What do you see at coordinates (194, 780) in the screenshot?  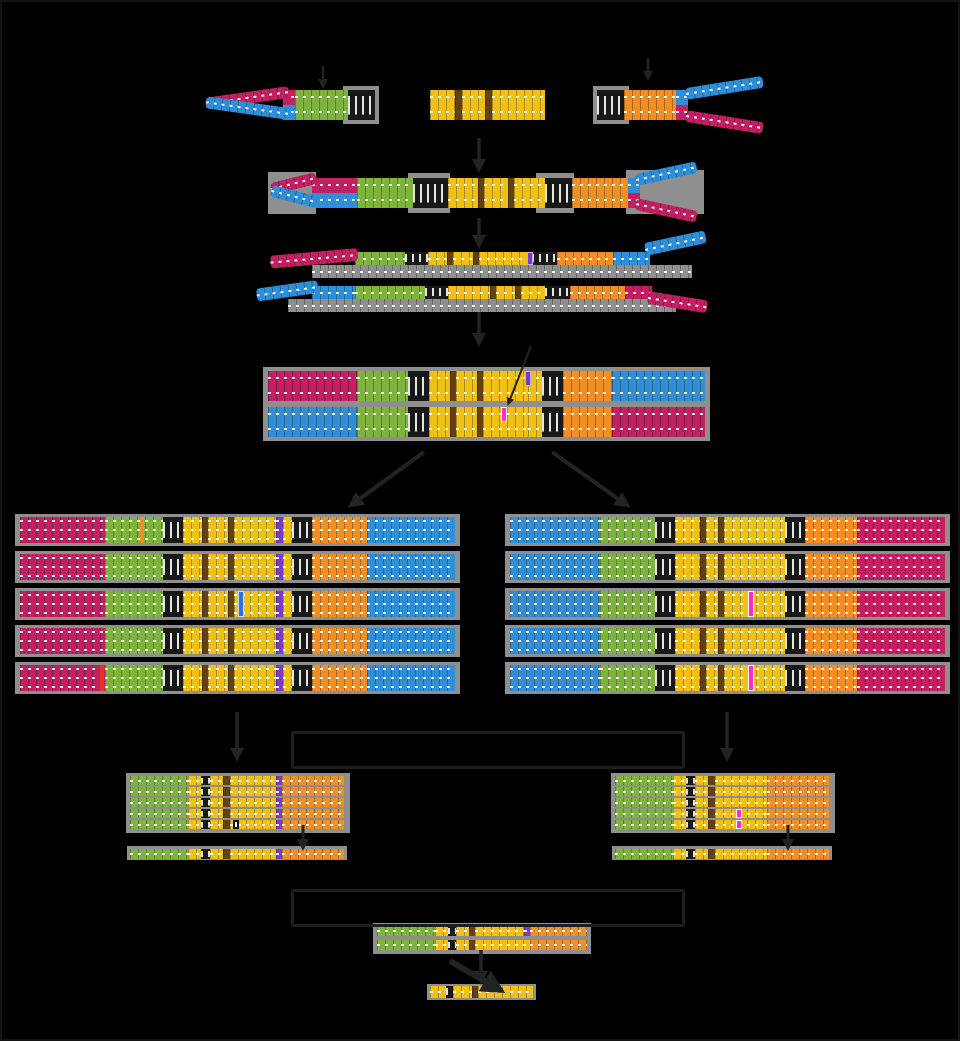 I see `trimmed-left-1-seg-1-yl` at bounding box center [194, 780].